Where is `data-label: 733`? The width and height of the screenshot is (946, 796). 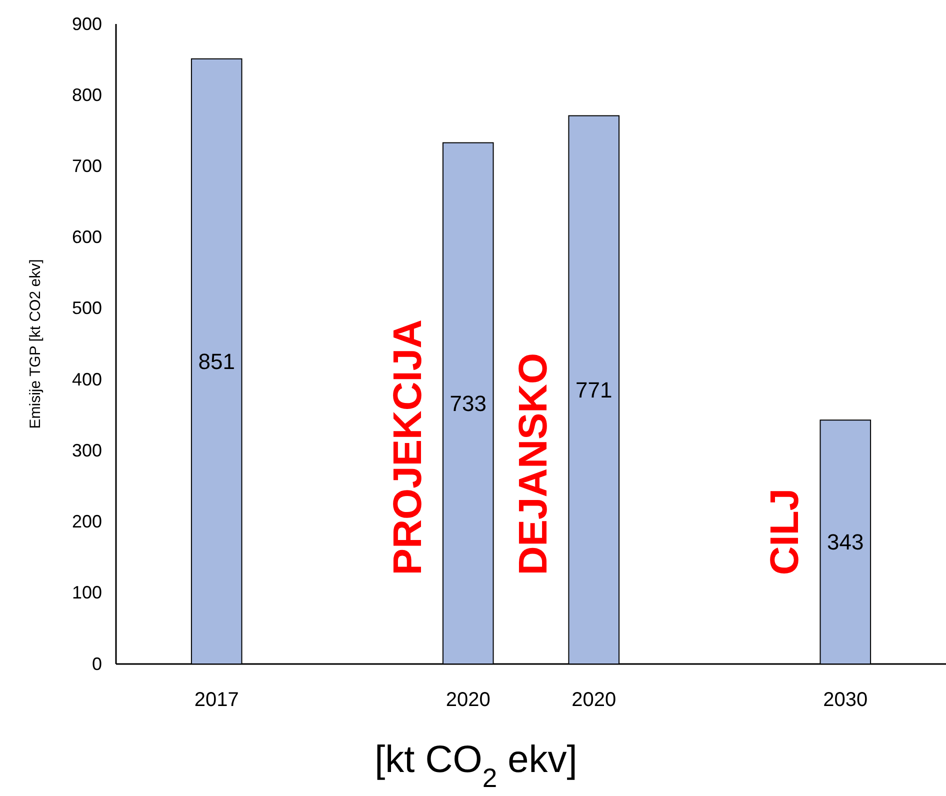
data-label: 733 is located at coordinates (468, 403).